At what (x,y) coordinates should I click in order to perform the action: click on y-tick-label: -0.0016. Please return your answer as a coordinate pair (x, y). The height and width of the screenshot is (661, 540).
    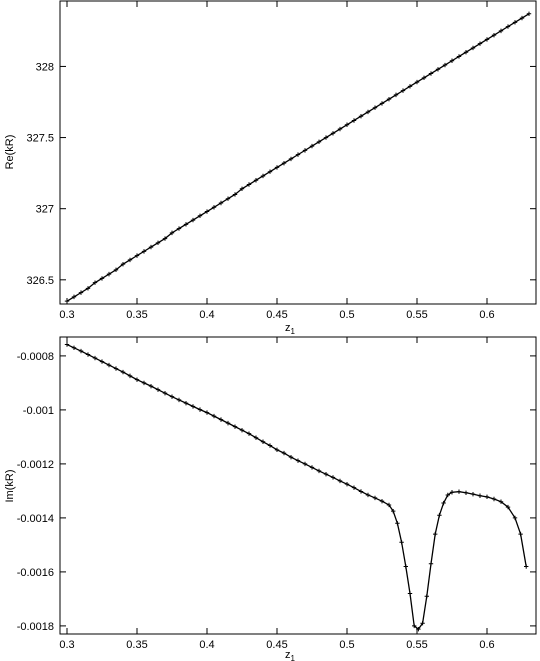
    Looking at the image, I should click on (35, 573).